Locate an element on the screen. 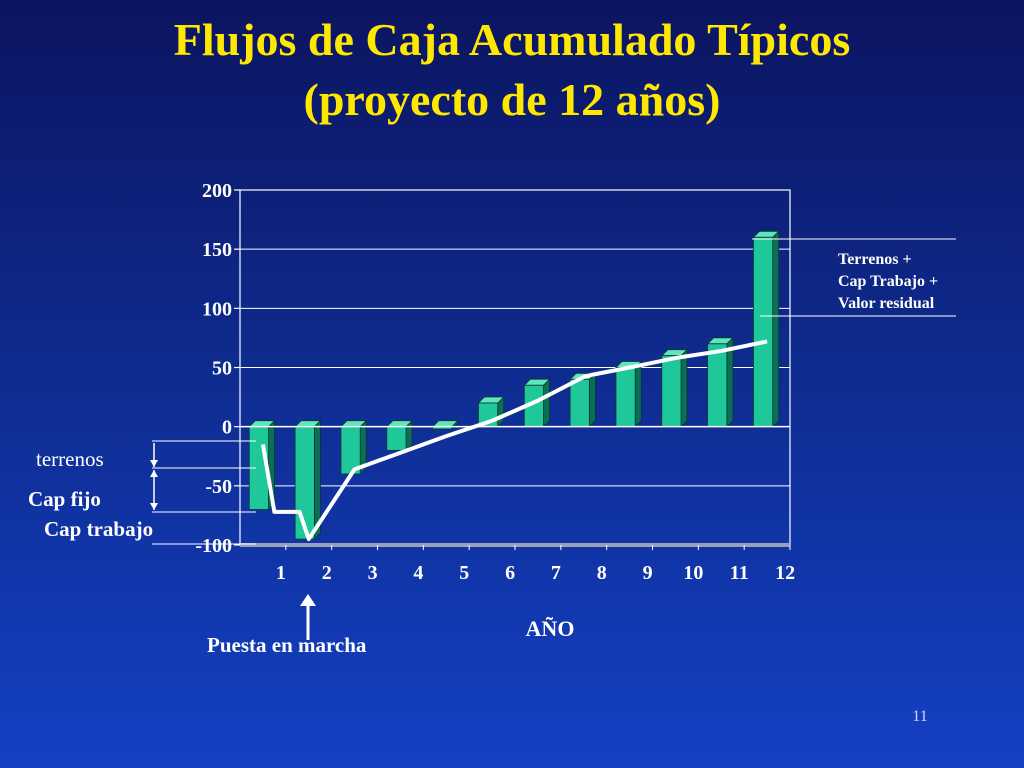 This screenshot has height=768, width=1024. x-tick-label: 8 is located at coordinates (602, 573).